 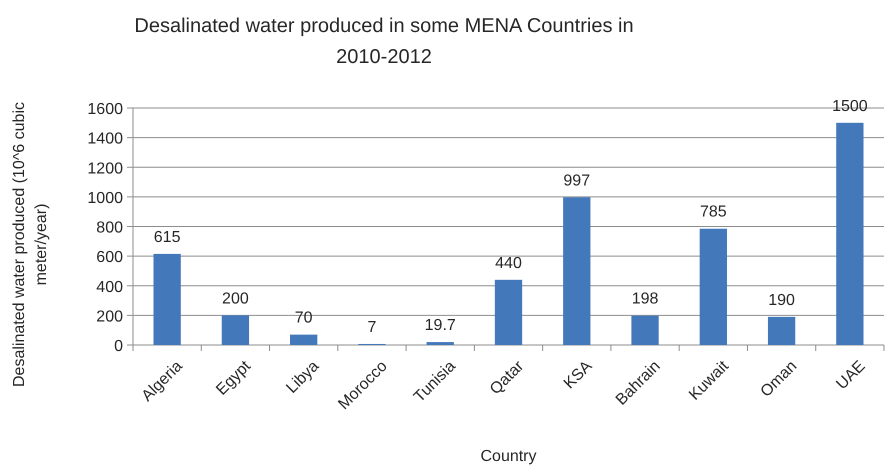 I want to click on data-label: 19.7, so click(x=440, y=325).